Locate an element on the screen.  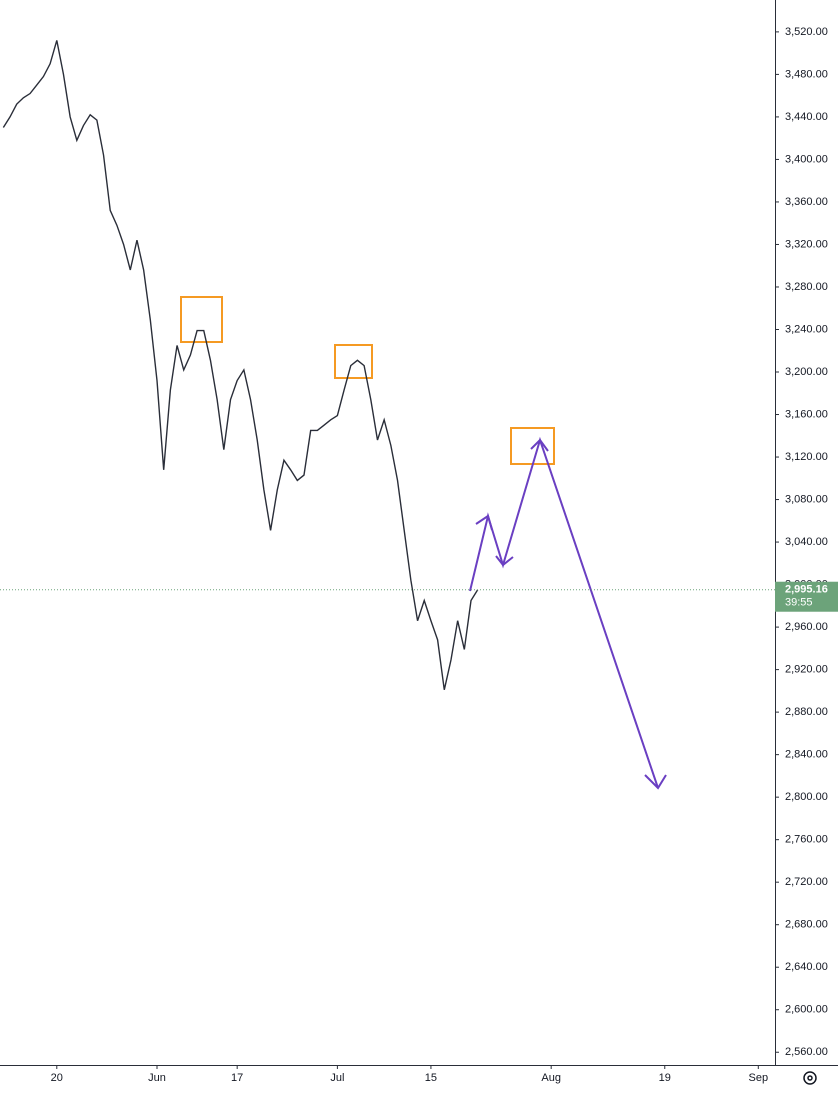
x-tick-label: Jul is located at coordinates (337, 1078).